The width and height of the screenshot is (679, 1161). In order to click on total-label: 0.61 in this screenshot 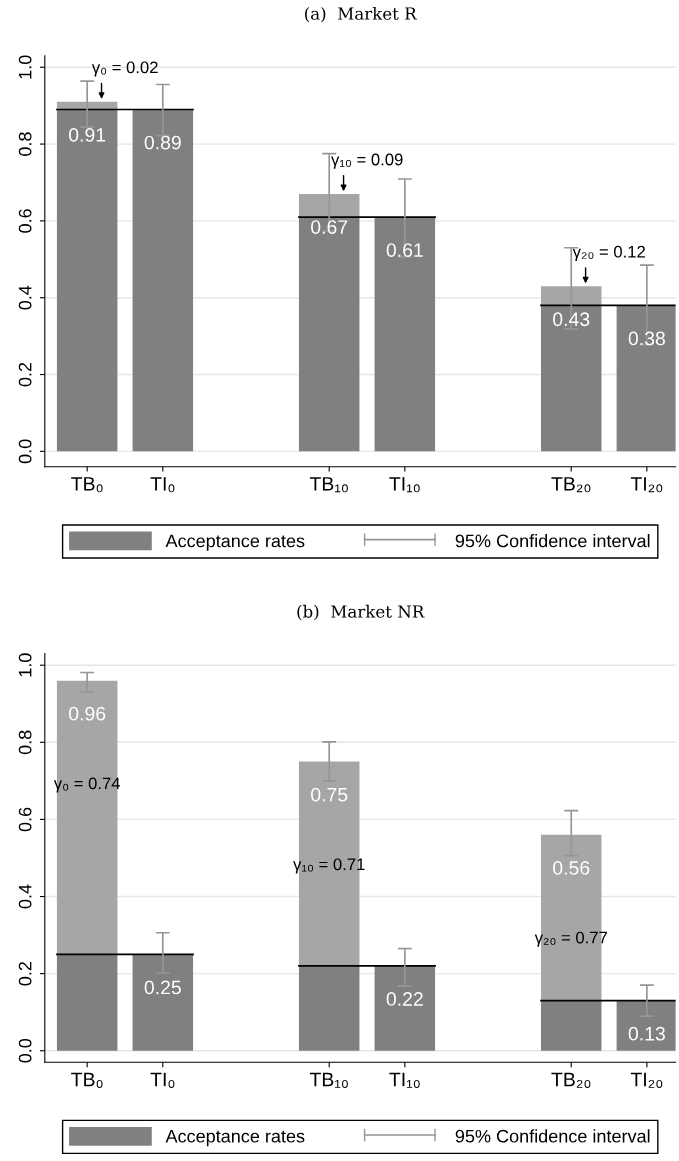, I will do `click(404, 250)`.